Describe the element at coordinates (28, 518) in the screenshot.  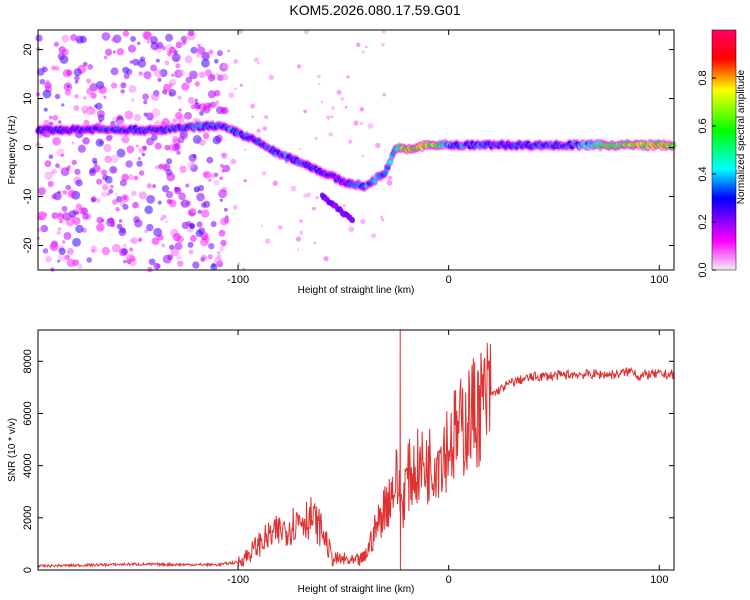
I see `y-tick-label: 2000` at that location.